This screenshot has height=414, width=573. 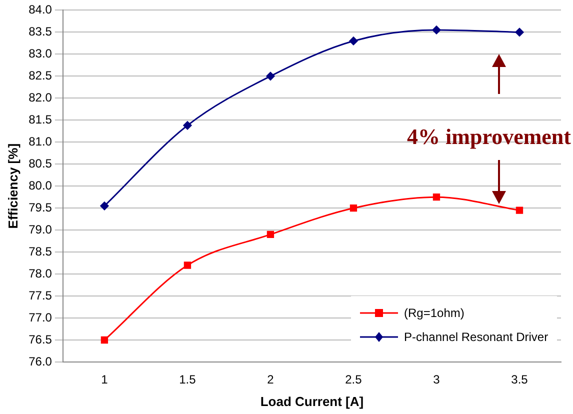 I want to click on y-tick-label: 79.5, so click(x=40, y=207).